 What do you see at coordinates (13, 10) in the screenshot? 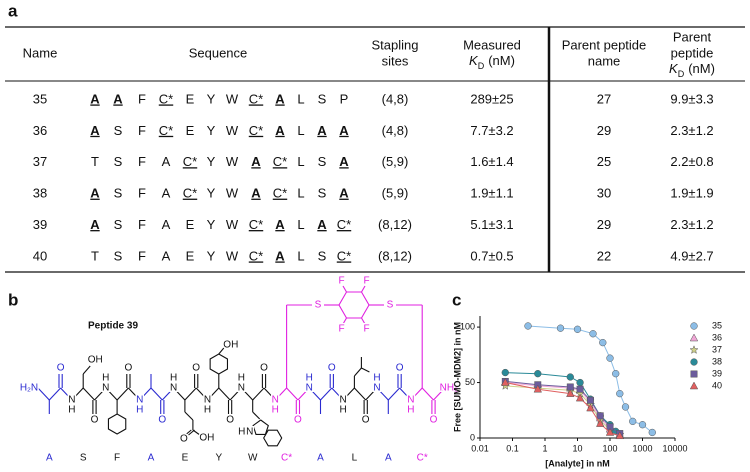
I see `panel-label: a` at bounding box center [13, 10].